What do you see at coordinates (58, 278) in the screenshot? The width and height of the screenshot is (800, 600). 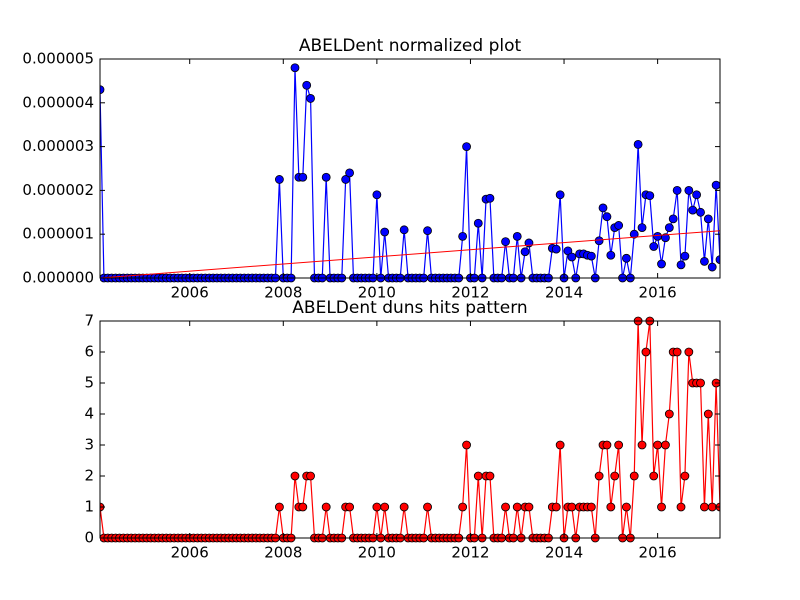 I see `y-tick-label: 0.000000` at bounding box center [58, 278].